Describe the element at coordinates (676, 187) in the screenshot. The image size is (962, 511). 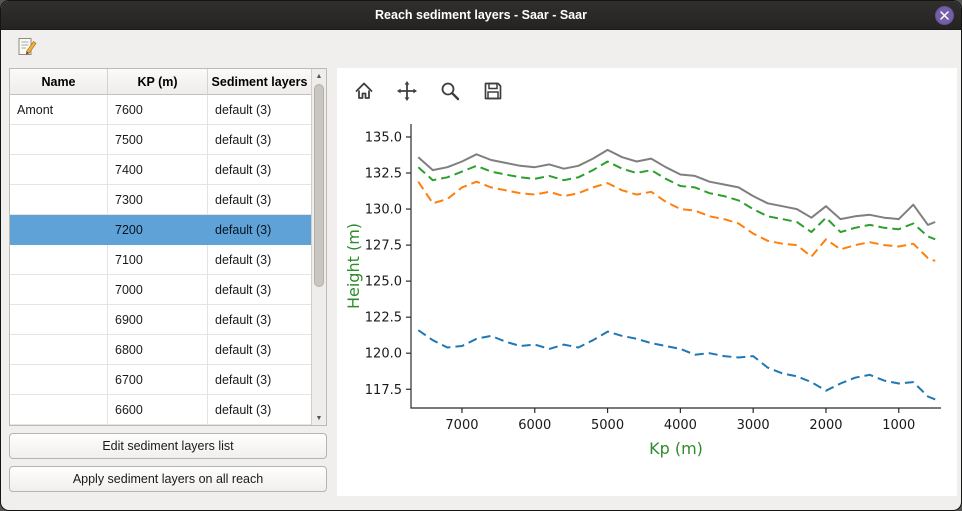
I see `series-surface-gray` at that location.